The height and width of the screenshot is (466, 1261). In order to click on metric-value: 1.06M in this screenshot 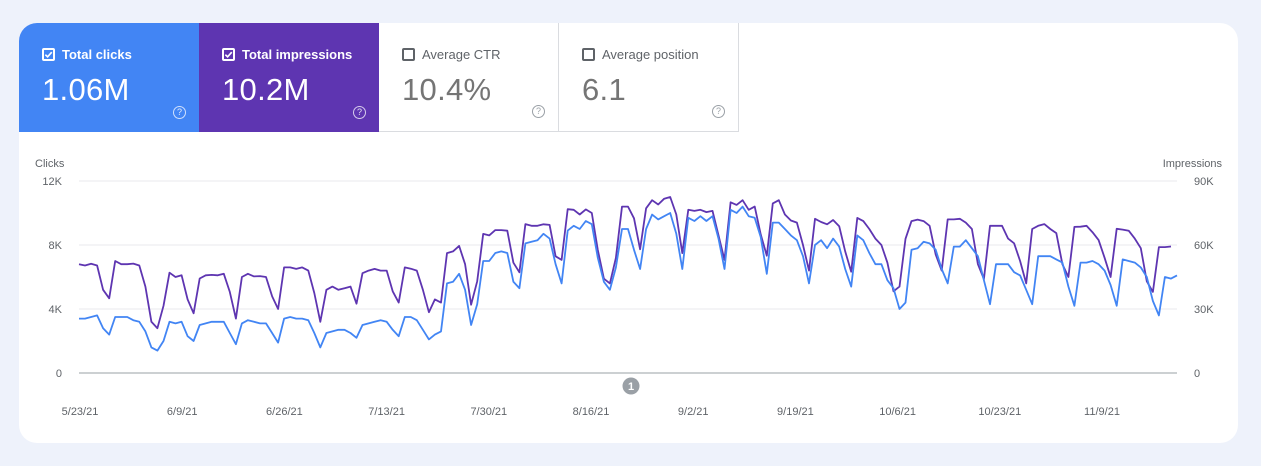, I will do `click(86, 89)`.